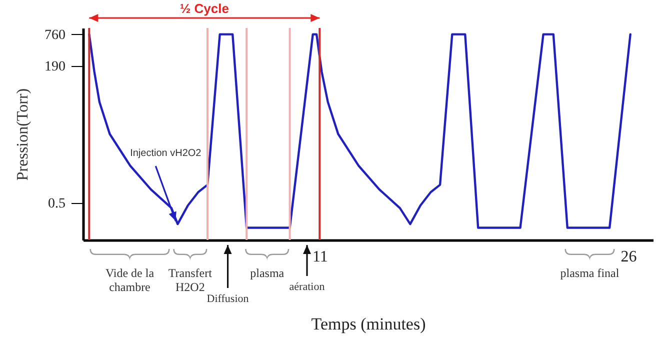 The image size is (658, 340). What do you see at coordinates (204, 8) in the screenshot?
I see `text: ½ Cycle` at bounding box center [204, 8].